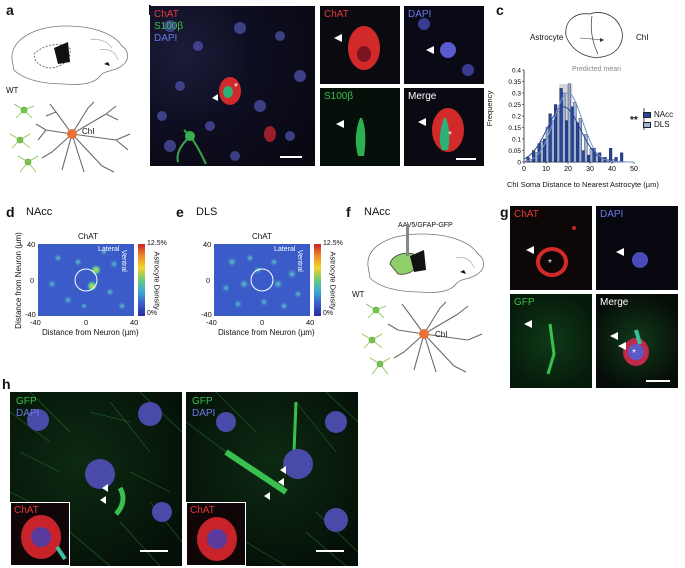 The height and width of the screenshot is (568, 685). Describe the element at coordinates (88, 236) in the screenshot. I see `panel-d-title: ChAT` at that location.